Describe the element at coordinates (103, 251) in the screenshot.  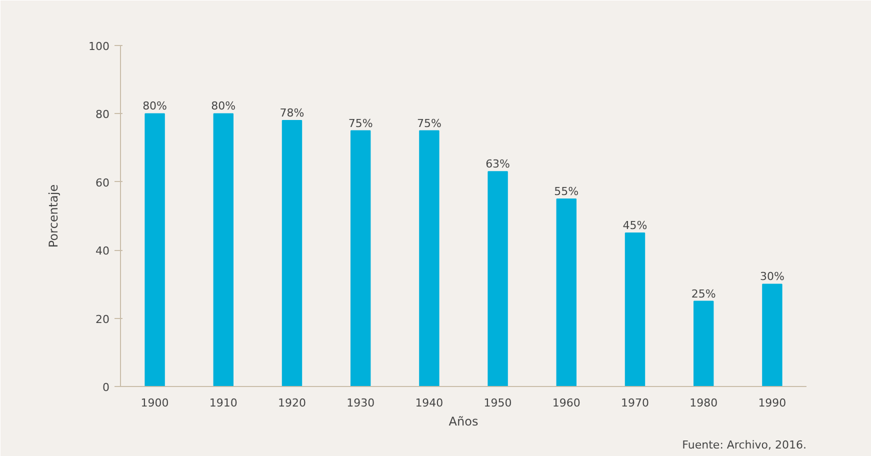
I see `y-tick-label: 40` at that location.